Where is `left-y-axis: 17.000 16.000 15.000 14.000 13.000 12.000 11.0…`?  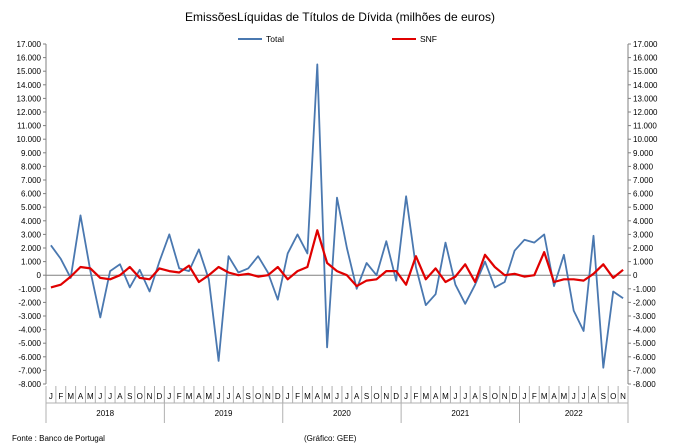
left-y-axis: 17.000 16.000 15.000 14.000 13.000 12.000 11.0… is located at coordinates (31, 214).